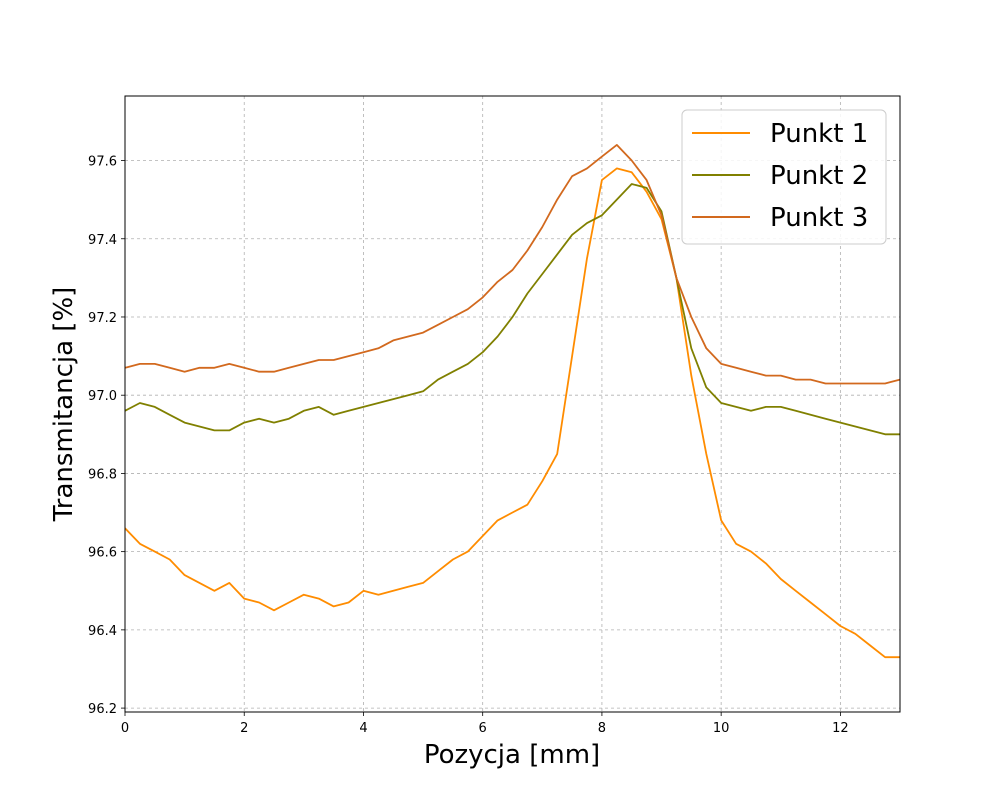 This screenshot has height=800, width=1000. Describe the element at coordinates (483, 728) in the screenshot. I see `x-tick-label: 6` at that location.